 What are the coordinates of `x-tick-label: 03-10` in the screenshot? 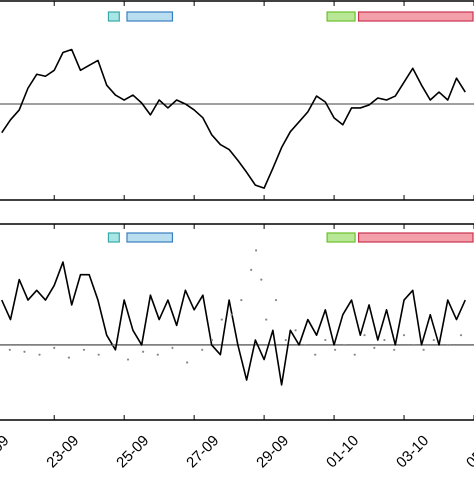 It's located at (412, 451).